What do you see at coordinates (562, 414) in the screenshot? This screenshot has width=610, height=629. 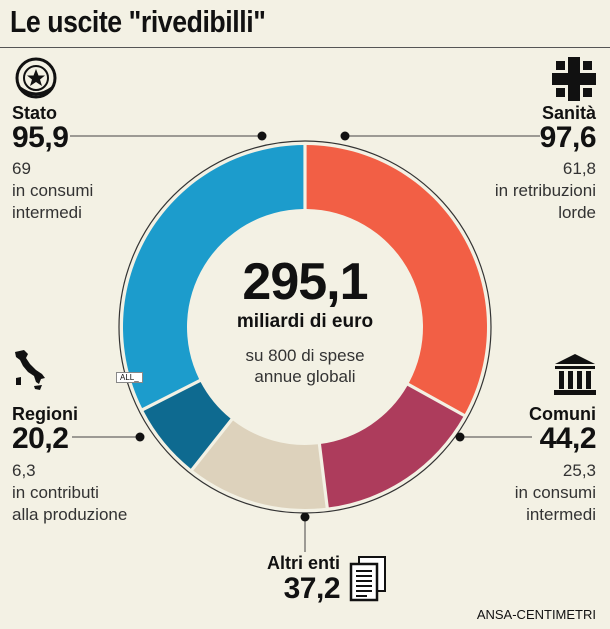 I see `label-comuni-name: Comuni` at bounding box center [562, 414].